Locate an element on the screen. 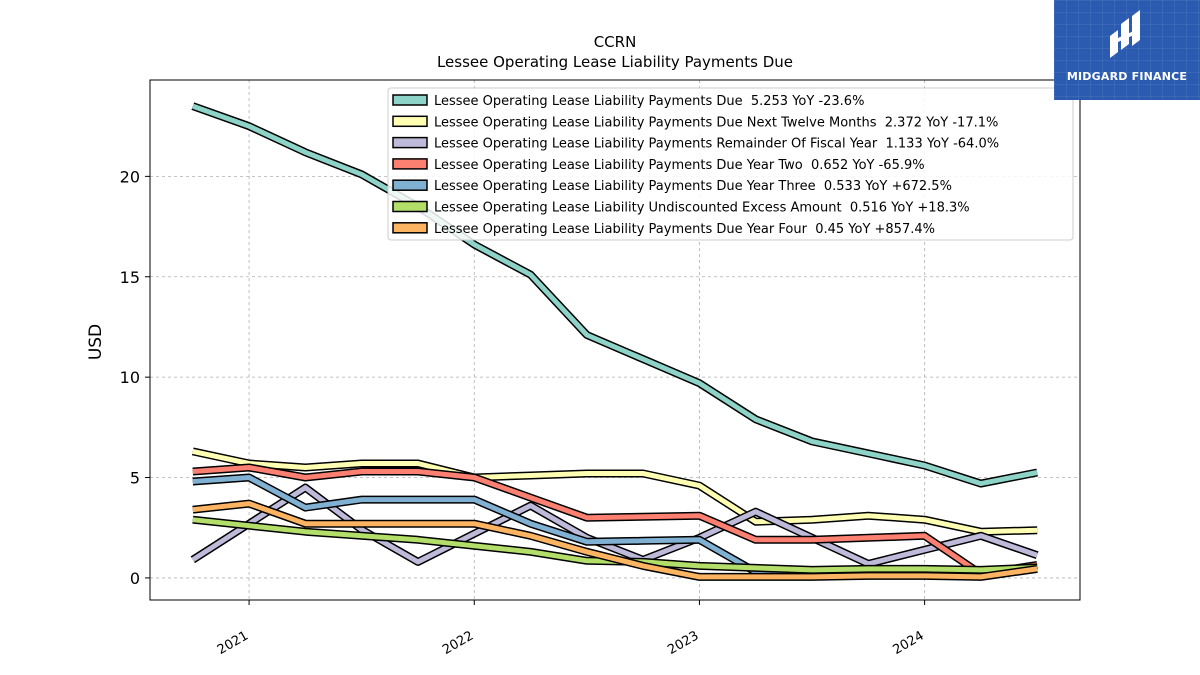  brand-name: MIDGARD FINANCE is located at coordinates (1127, 76).